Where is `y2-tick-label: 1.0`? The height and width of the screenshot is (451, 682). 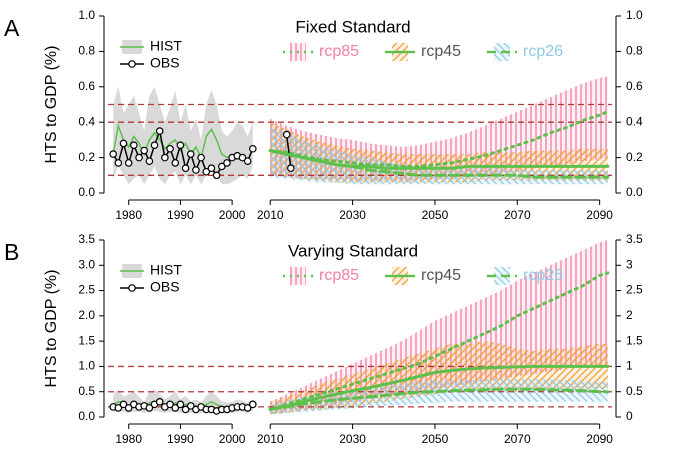
y2-tick-label: 1.0 is located at coordinates (634, 15).